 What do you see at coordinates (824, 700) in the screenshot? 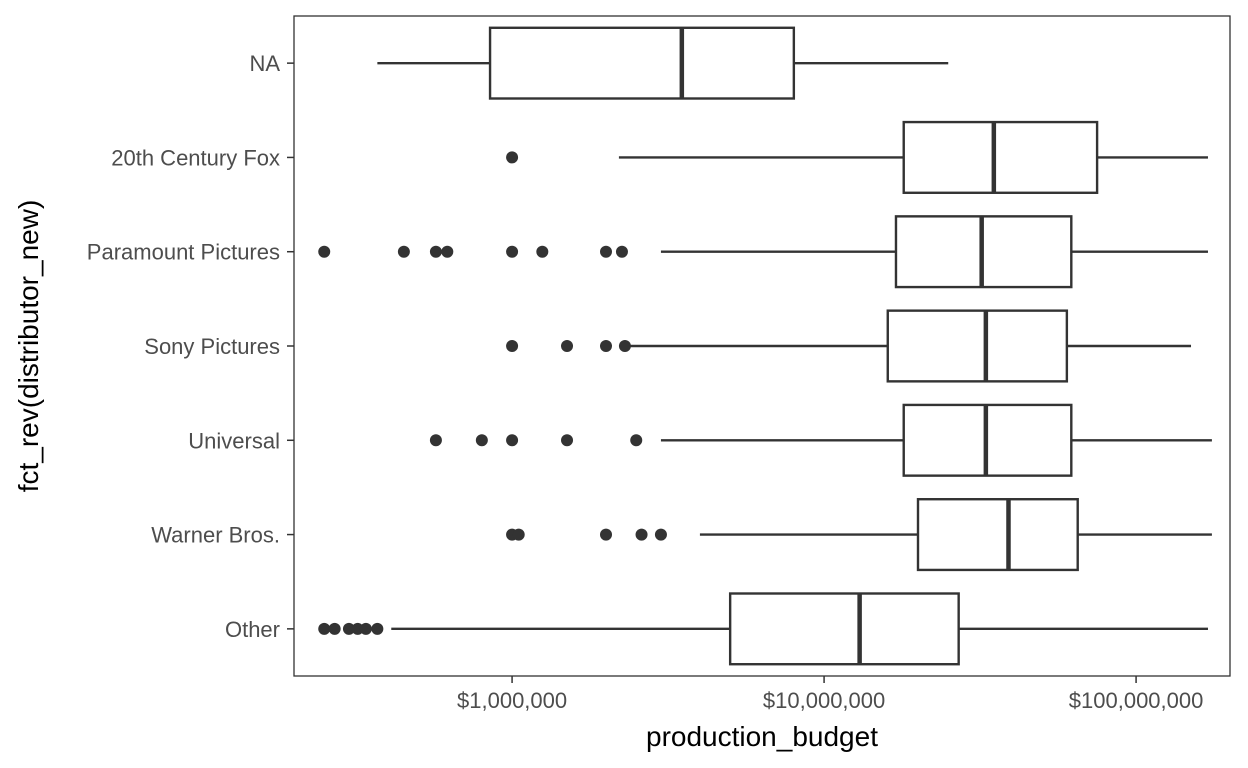
I see `x-tick-label: $10,000,000` at bounding box center [824, 700].